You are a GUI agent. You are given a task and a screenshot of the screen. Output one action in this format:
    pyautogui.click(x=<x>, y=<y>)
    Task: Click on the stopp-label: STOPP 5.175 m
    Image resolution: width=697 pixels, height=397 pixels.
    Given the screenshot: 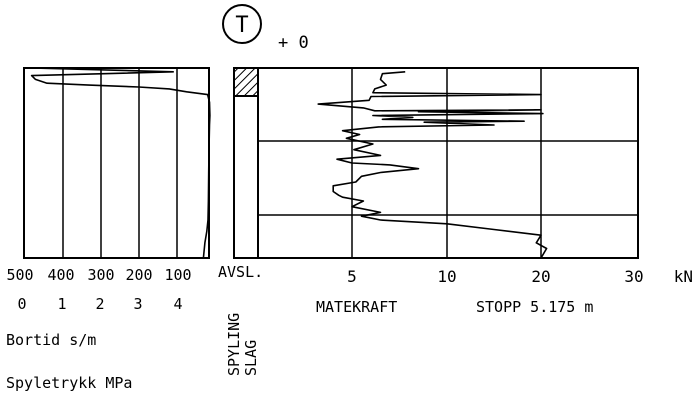 What is the action you would take?
    pyautogui.click(x=534, y=307)
    